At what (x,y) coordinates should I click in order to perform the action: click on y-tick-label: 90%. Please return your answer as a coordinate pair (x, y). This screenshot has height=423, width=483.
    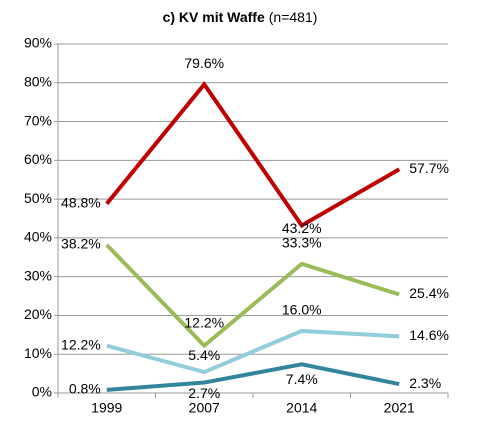
    Looking at the image, I should click on (38, 43).